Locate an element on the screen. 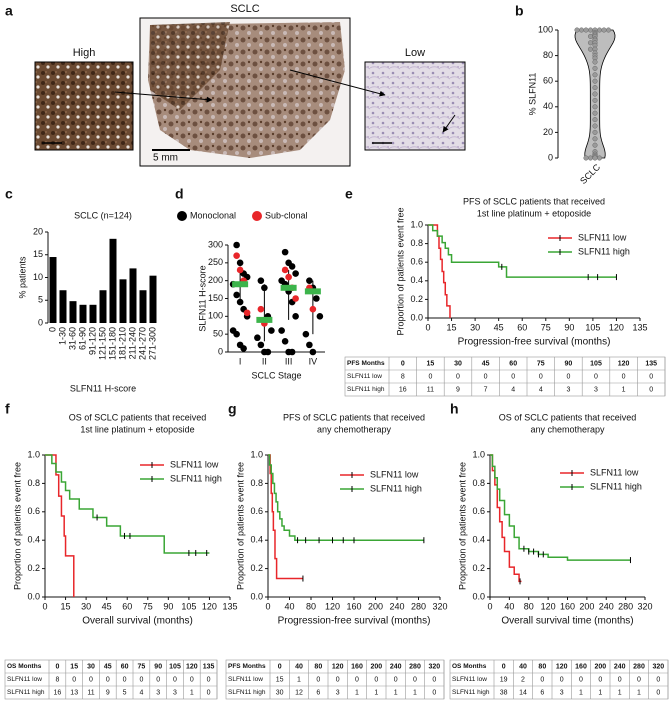 This screenshot has width=672, height=713. y-tick-label: 40 is located at coordinates (548, 106).